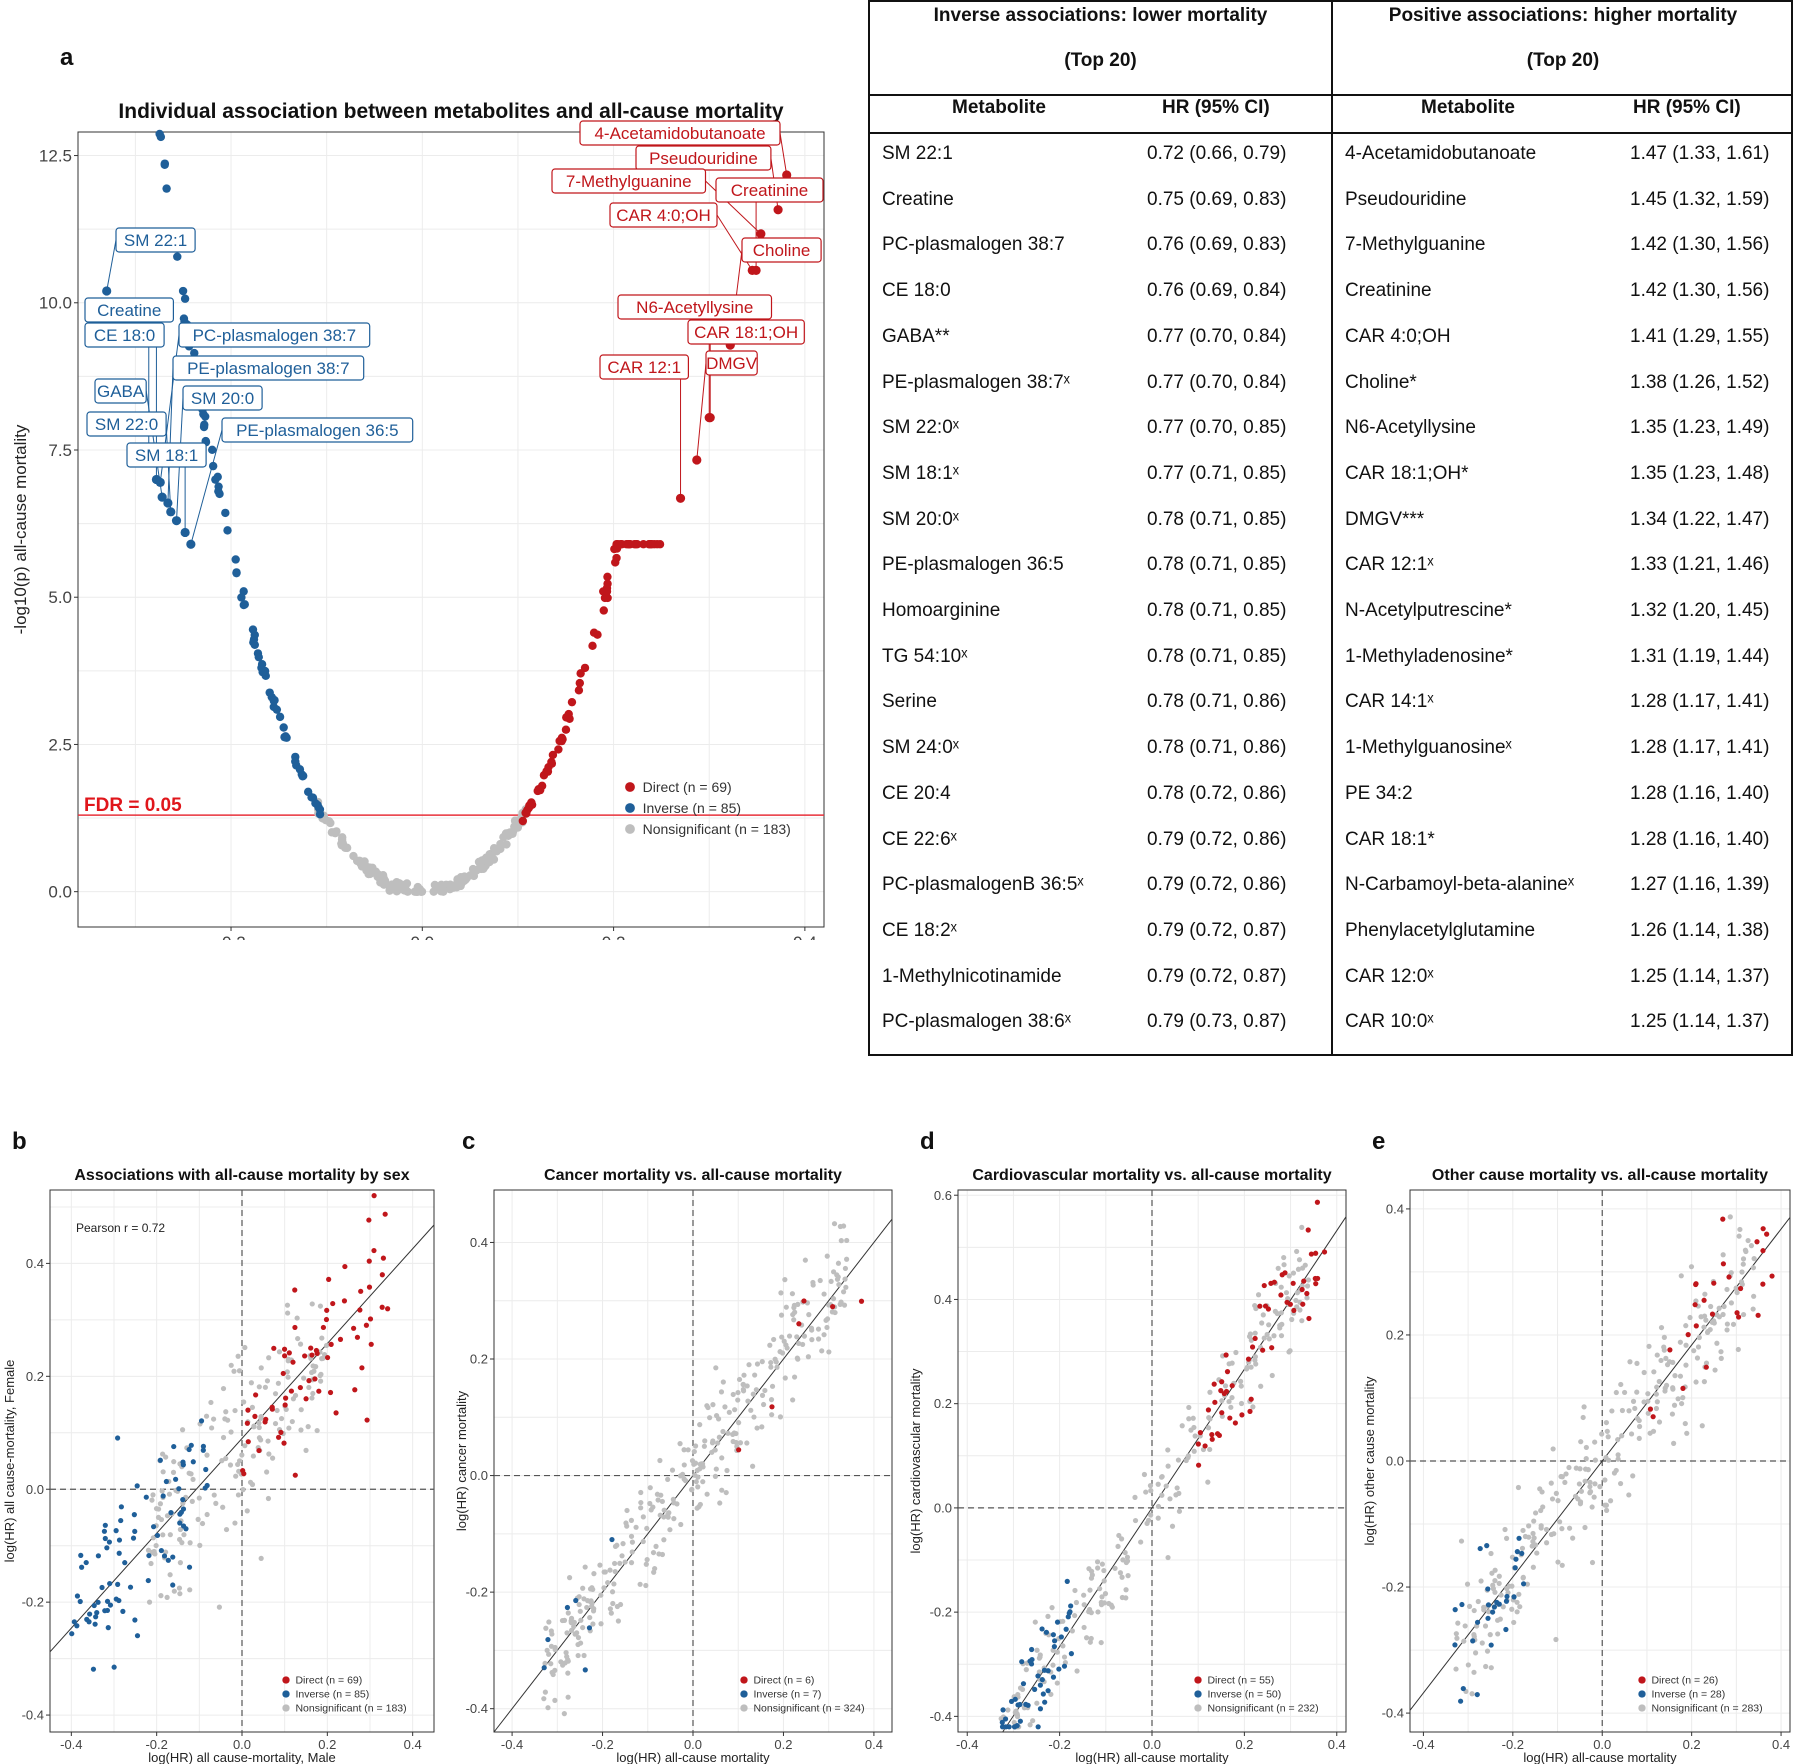 The height and width of the screenshot is (1764, 1800). I want to click on labeled-point: Choline, so click(773, 293).